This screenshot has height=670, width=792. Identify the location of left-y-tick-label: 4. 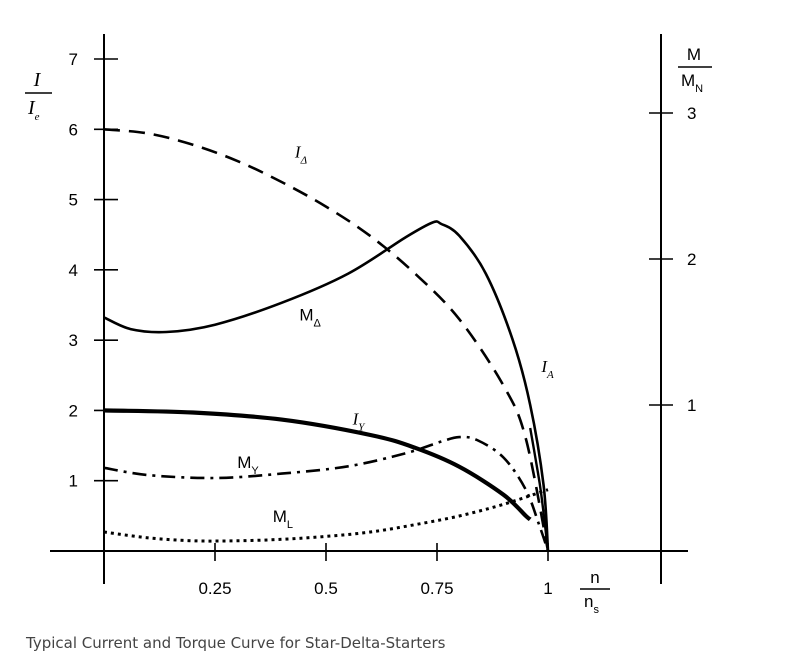
(73, 270).